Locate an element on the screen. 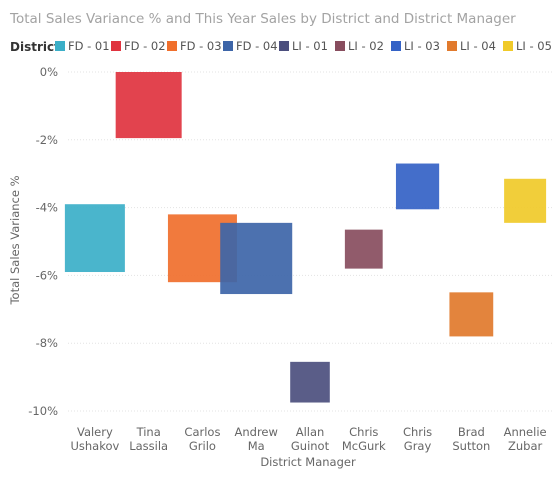  x-axis-label: District Manager is located at coordinates (308, 462).